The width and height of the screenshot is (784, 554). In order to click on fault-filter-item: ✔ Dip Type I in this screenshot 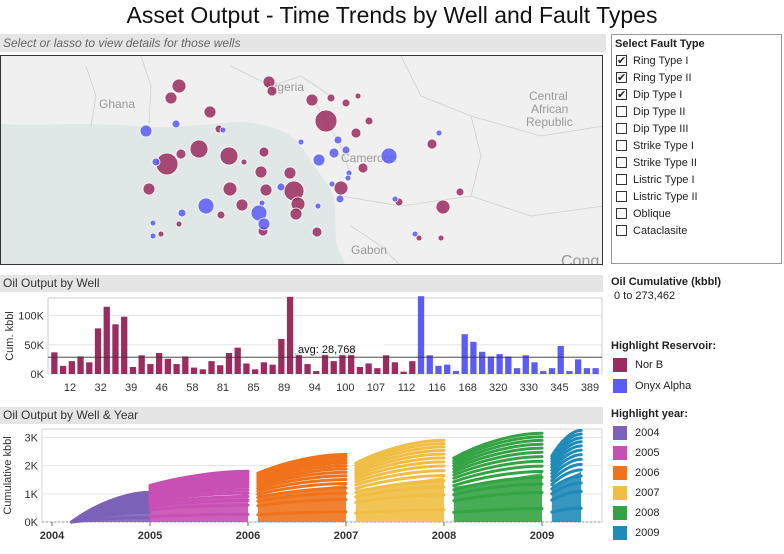, I will do `click(696, 94)`.